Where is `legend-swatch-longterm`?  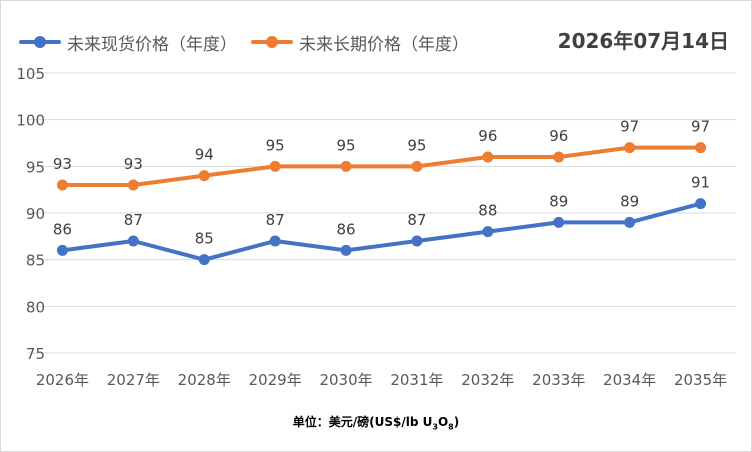
legend-swatch-longterm is located at coordinates (272, 42).